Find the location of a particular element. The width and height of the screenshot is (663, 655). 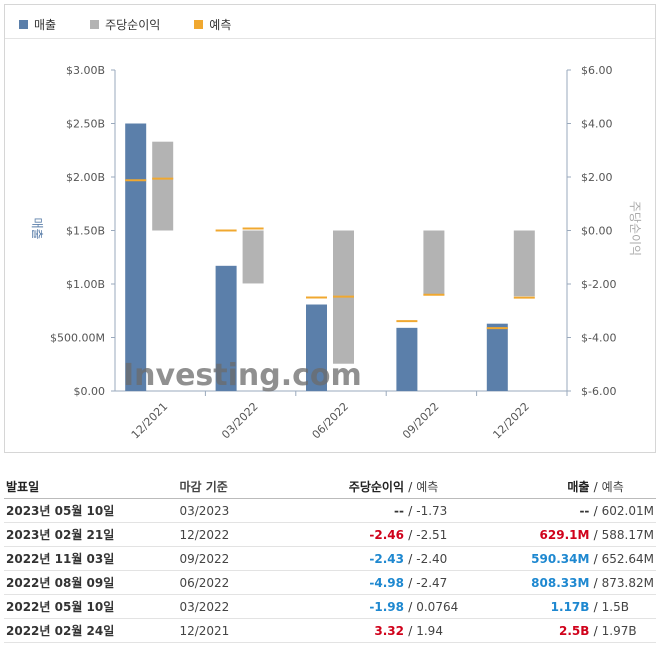

header-revenue-label: 매출 is located at coordinates (578, 486).